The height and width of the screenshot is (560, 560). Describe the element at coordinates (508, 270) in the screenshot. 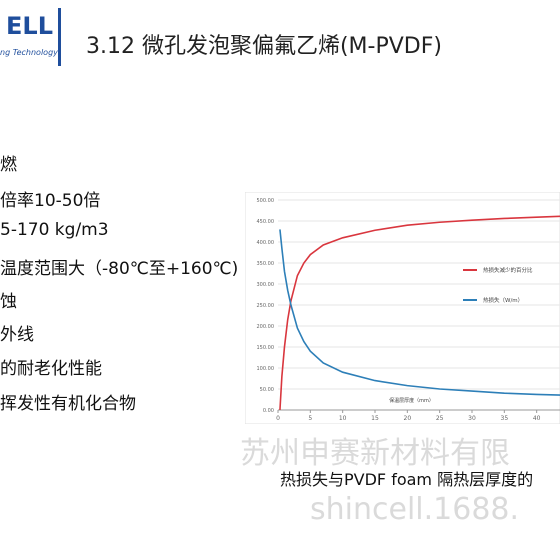

I see `legend-label: 热损失减少的百分比` at that location.